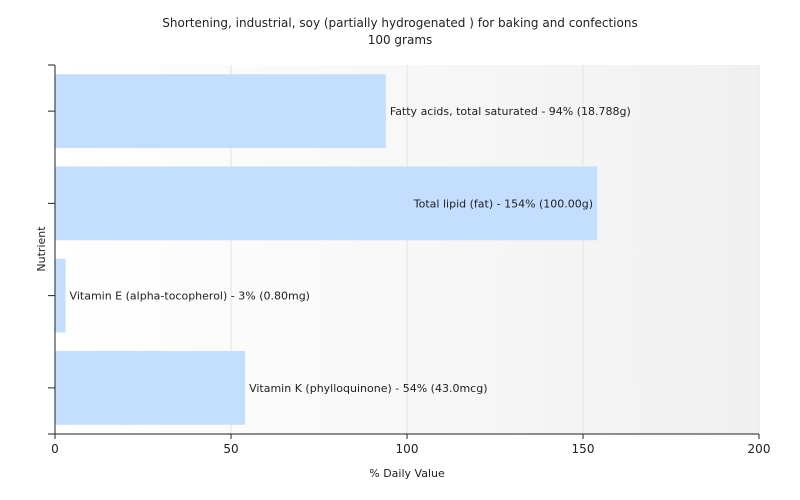 Image resolution: width=800 pixels, height=500 pixels. What do you see at coordinates (503, 203) in the screenshot?
I see `bar-label: Total lipid (fat) - 154% (100.00g)` at bounding box center [503, 203].